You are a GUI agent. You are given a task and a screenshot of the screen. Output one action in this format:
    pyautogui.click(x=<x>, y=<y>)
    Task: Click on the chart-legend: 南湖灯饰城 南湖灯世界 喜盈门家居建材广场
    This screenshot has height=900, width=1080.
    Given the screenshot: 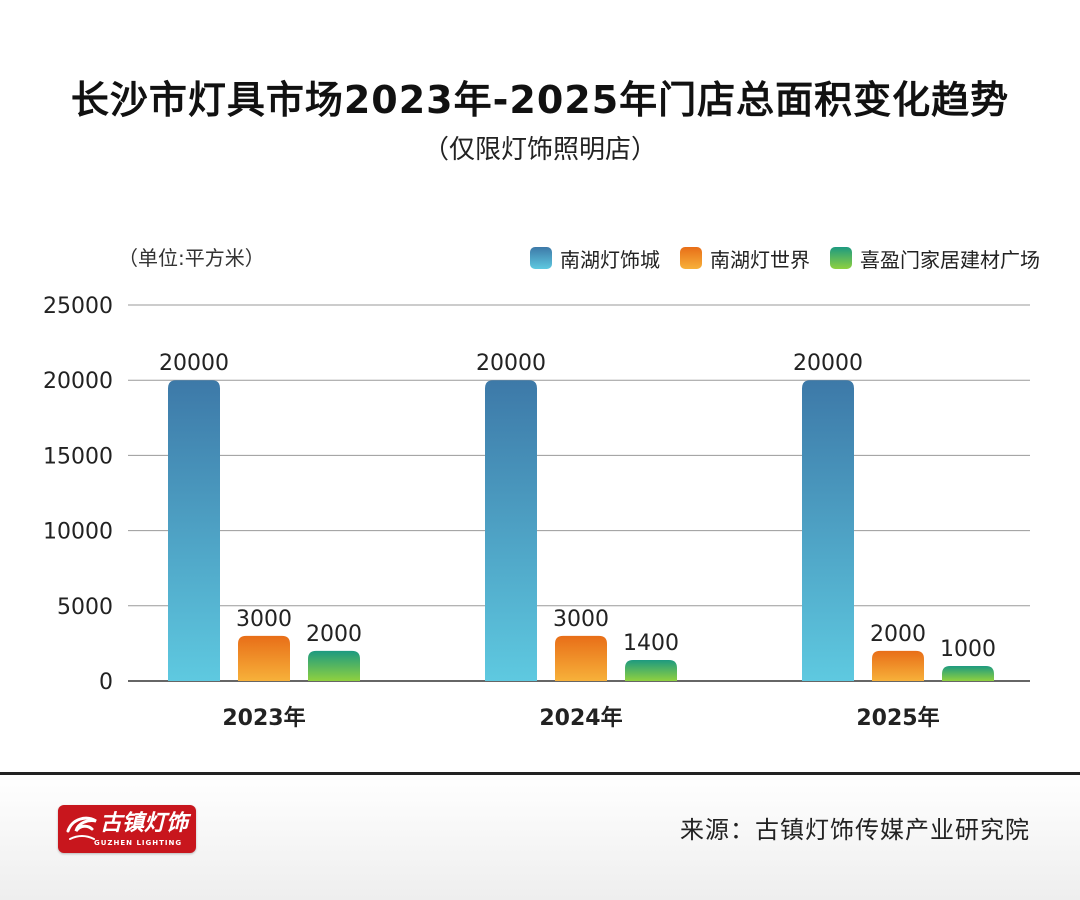 What is the action you would take?
    pyautogui.click(x=785, y=258)
    